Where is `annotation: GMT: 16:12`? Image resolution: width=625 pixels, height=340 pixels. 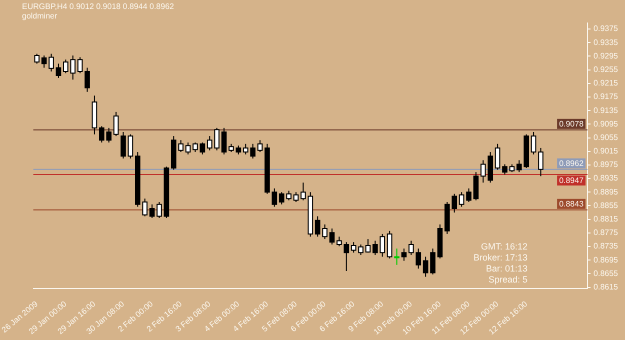 annotation: GMT: 16:12 is located at coordinates (504, 246).